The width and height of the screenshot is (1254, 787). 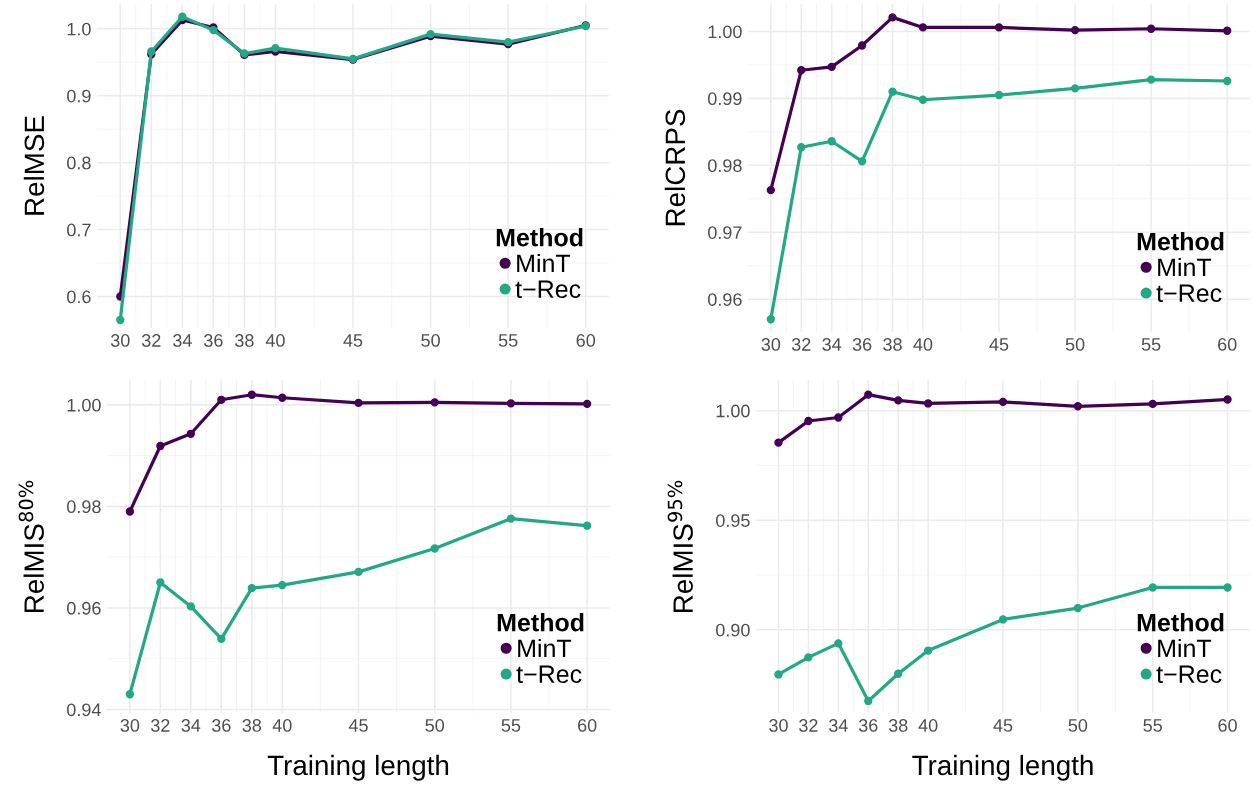 What do you see at coordinates (725, 99) in the screenshot?
I see `y-tick-label: 0.99` at bounding box center [725, 99].